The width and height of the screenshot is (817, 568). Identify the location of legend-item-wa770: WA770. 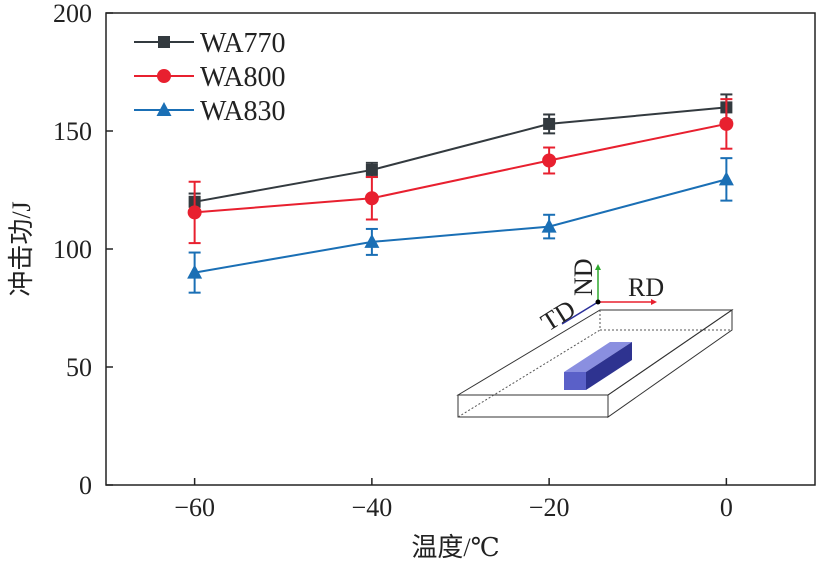
(210, 43).